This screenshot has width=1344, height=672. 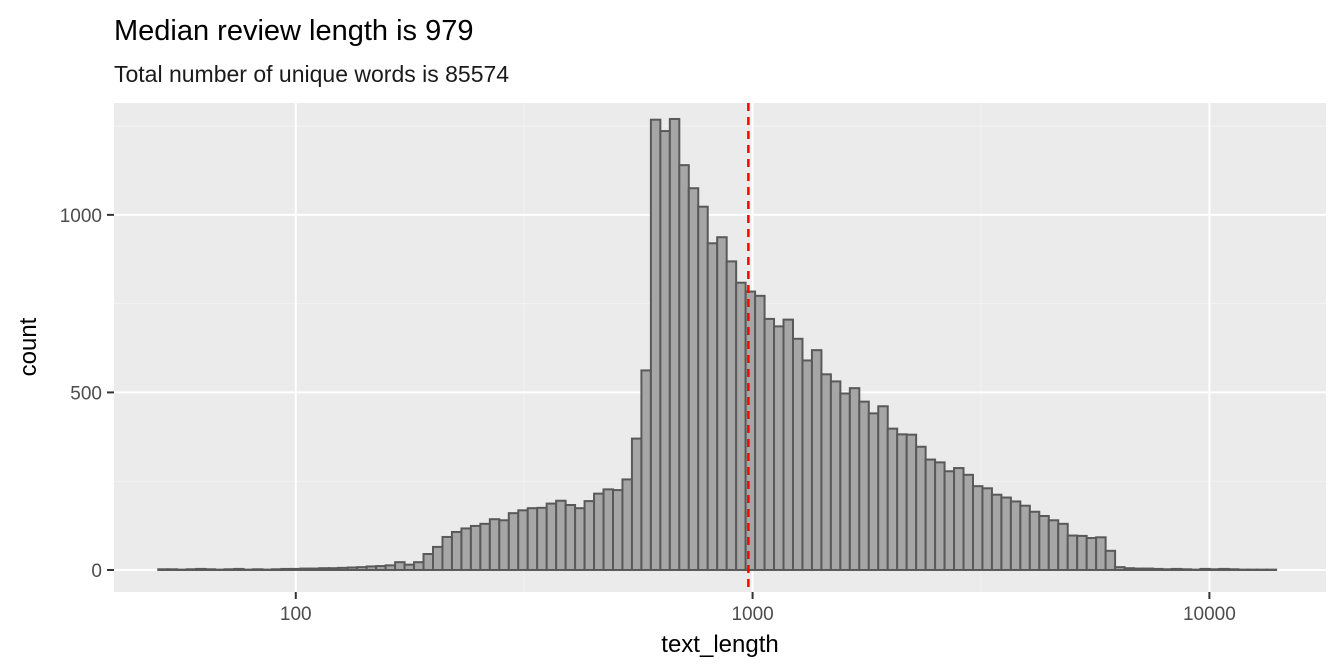 What do you see at coordinates (296, 614) in the screenshot?
I see `x-tick-label: 100` at bounding box center [296, 614].